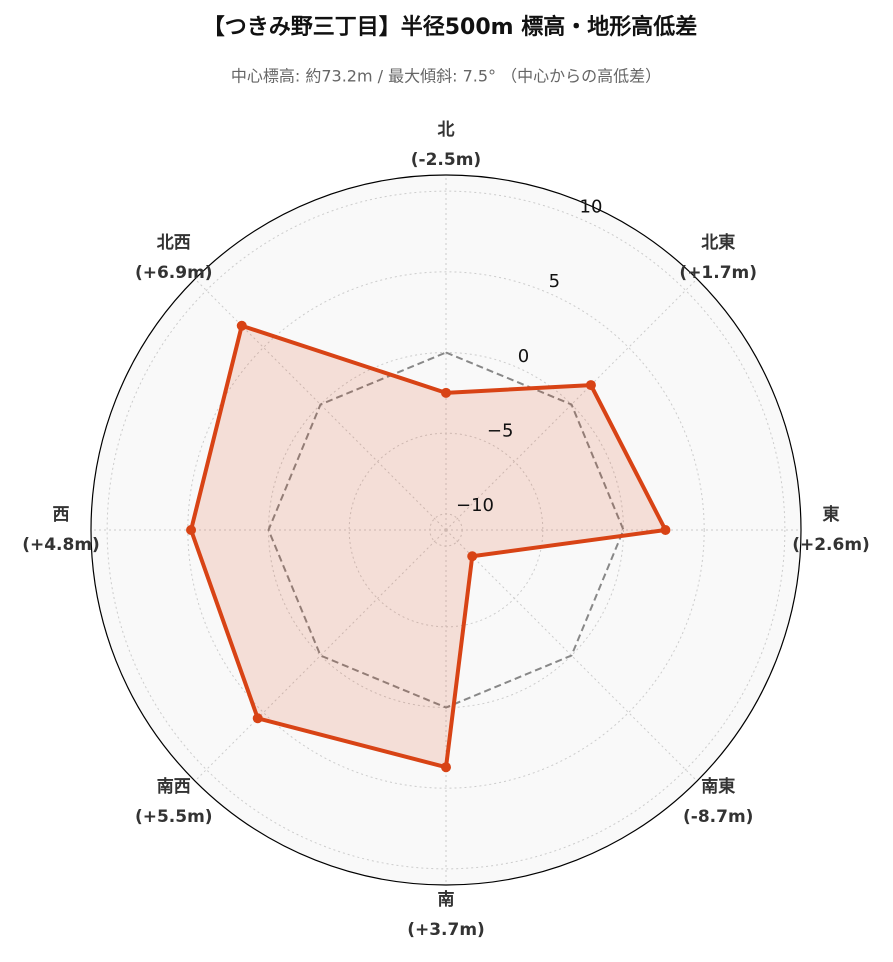  Describe the element at coordinates (446, 930) in the screenshot. I see `value-label: (+3.7m)` at that location.